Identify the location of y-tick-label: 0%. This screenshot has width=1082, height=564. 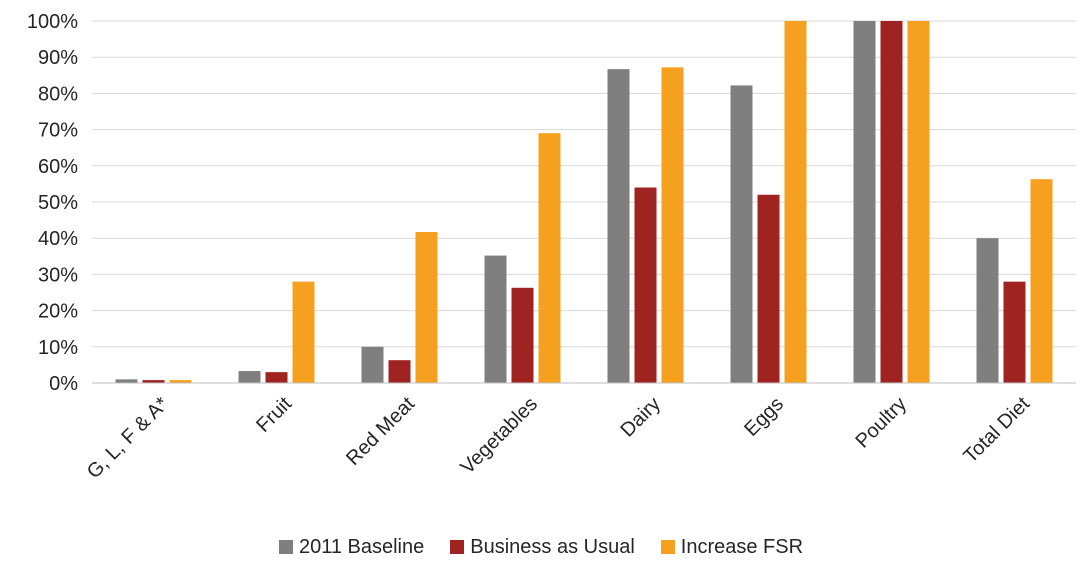
(63, 384).